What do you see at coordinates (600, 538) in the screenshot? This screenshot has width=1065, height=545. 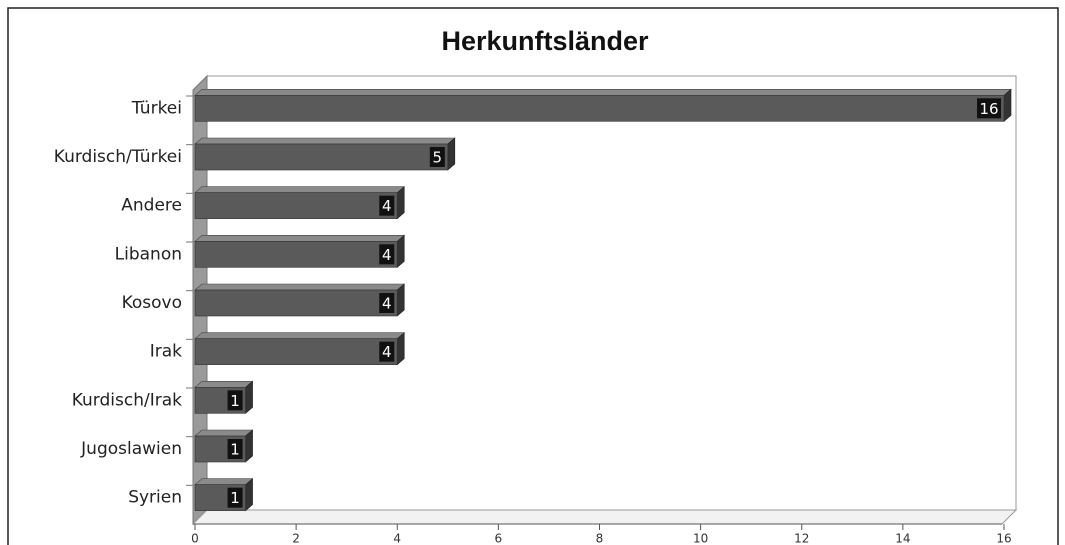 I see `x-tick-label: 8` at bounding box center [600, 538].